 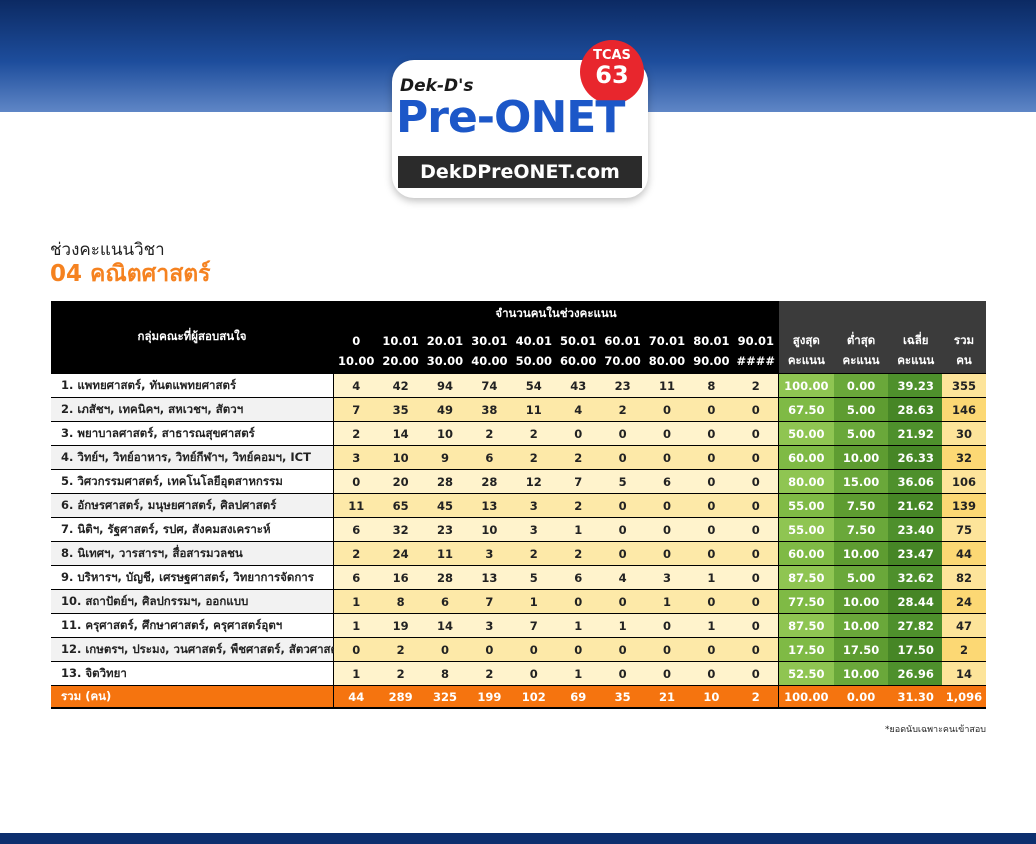 What do you see at coordinates (711, 341) in the screenshot?
I see `range-from: 80.01` at bounding box center [711, 341].